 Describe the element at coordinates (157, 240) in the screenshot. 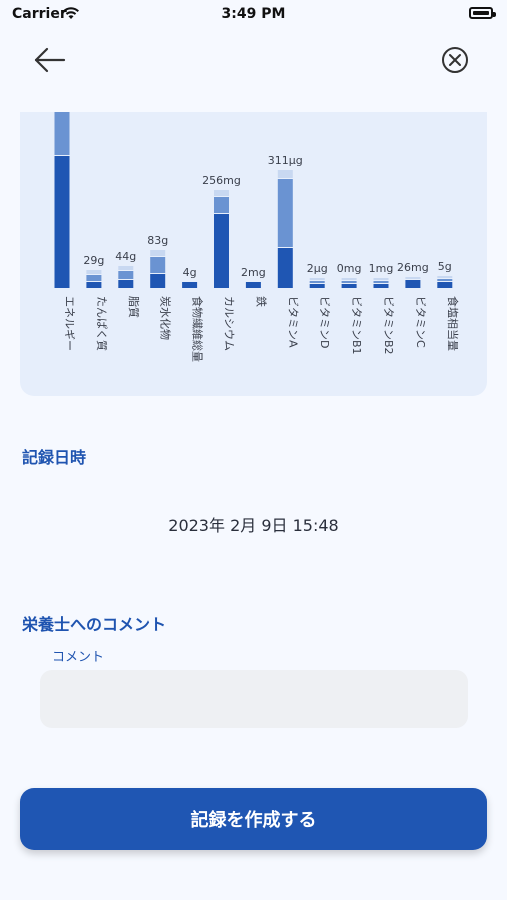

I see `bar-value-label: 83g` at that location.